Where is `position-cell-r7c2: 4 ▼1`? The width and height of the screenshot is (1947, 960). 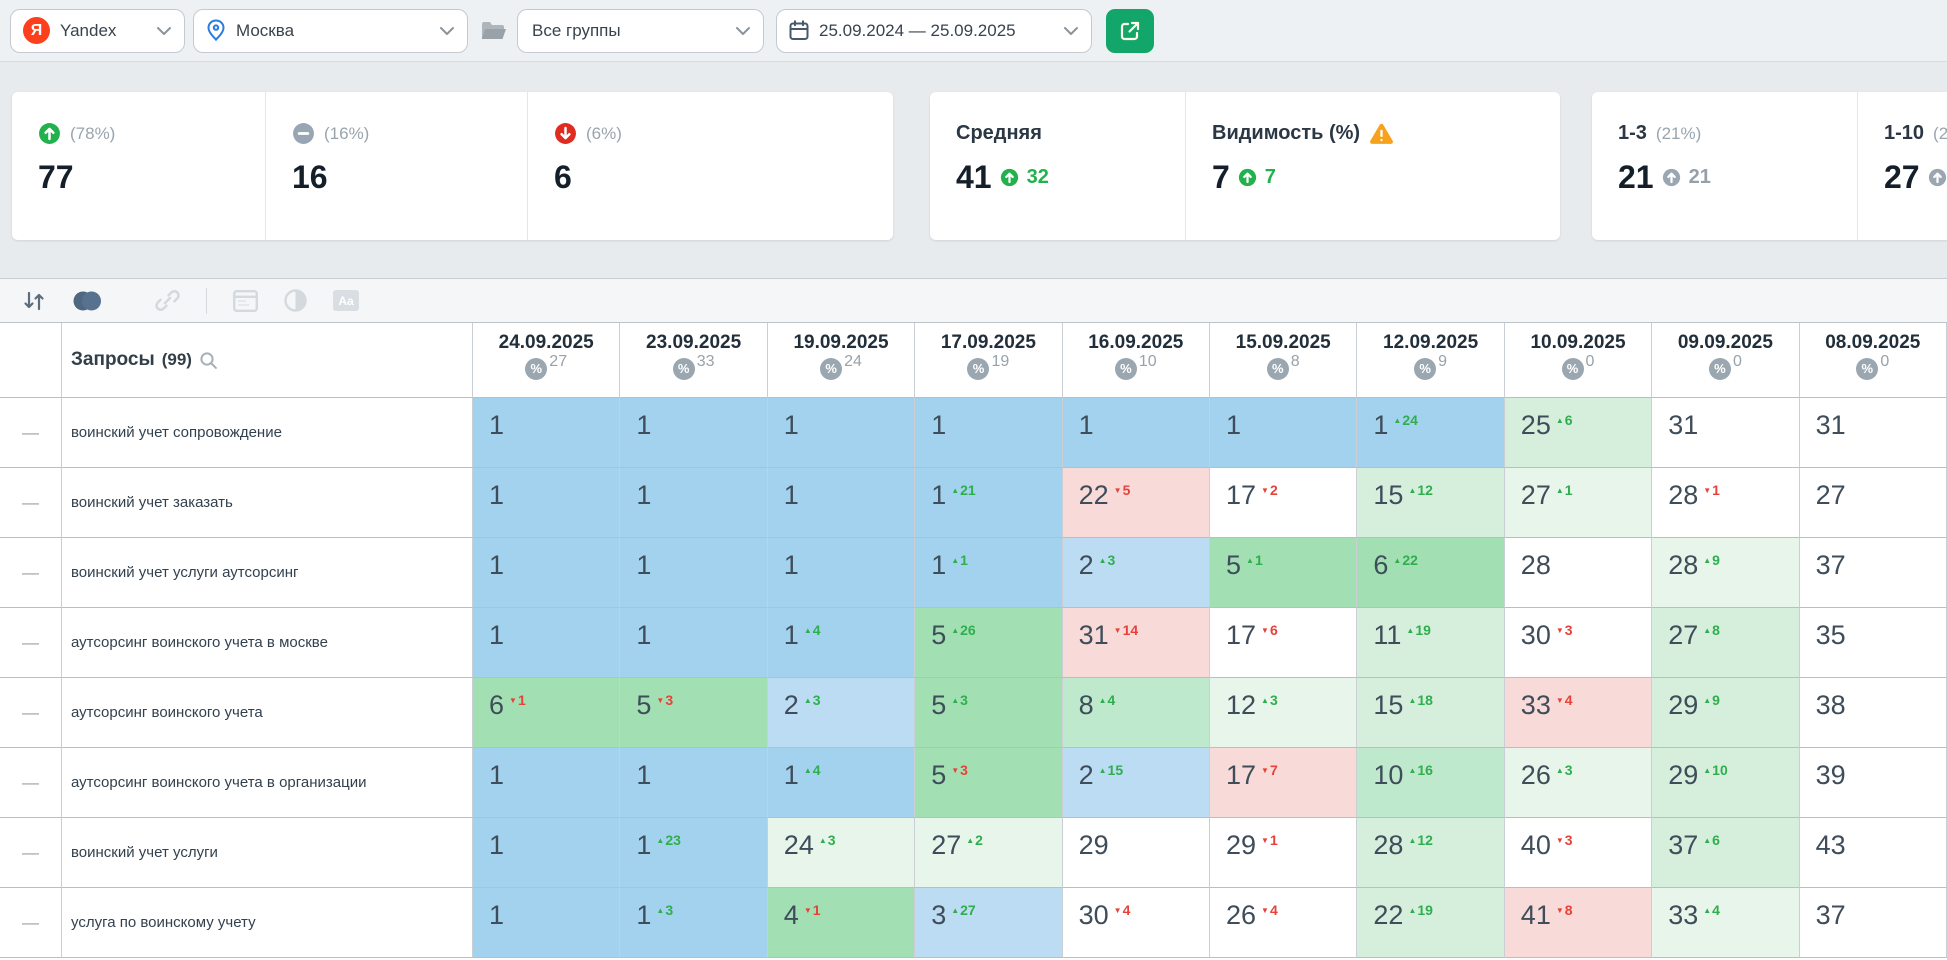
position-cell-r7c2: 4 ▼1 is located at coordinates (841, 923).